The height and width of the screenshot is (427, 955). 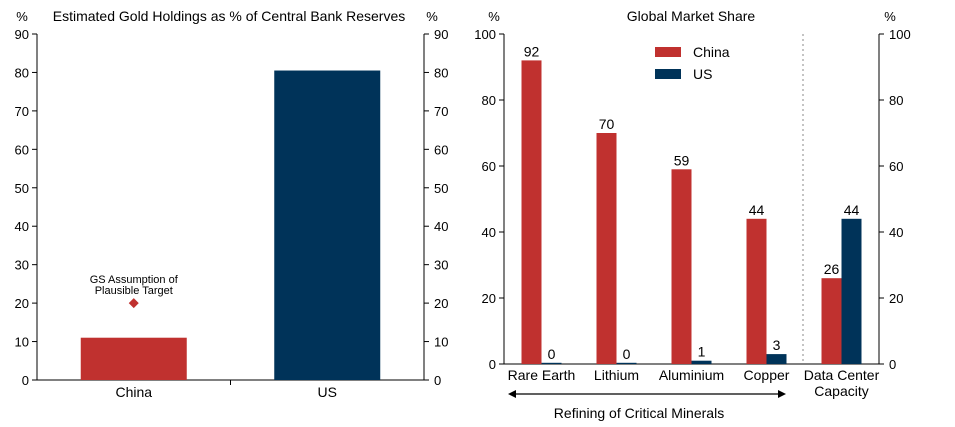 I want to click on data-label-us: 44, so click(x=852, y=210).